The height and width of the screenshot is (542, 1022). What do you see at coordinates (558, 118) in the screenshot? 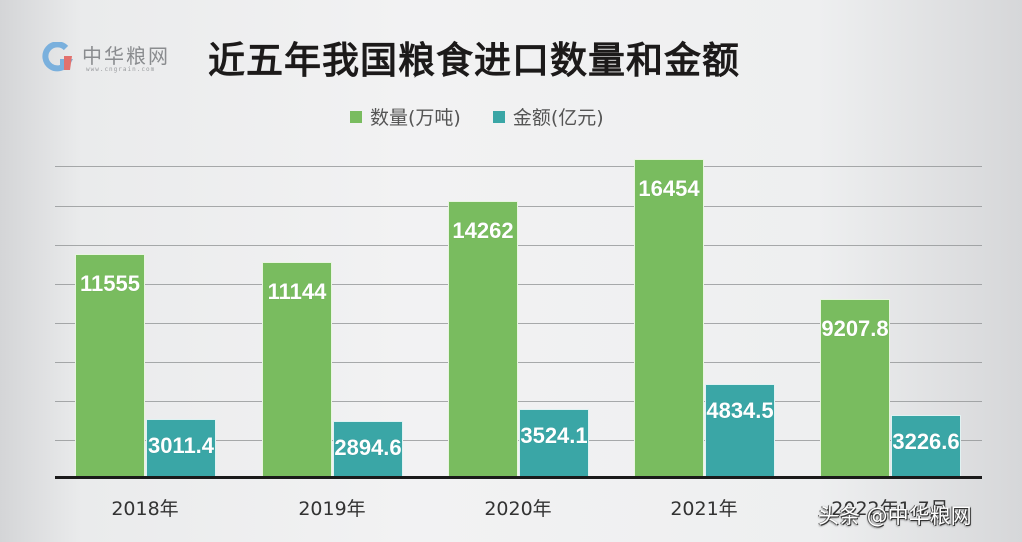
I see `legend-label-amount: 金额(亿元)` at bounding box center [558, 118].